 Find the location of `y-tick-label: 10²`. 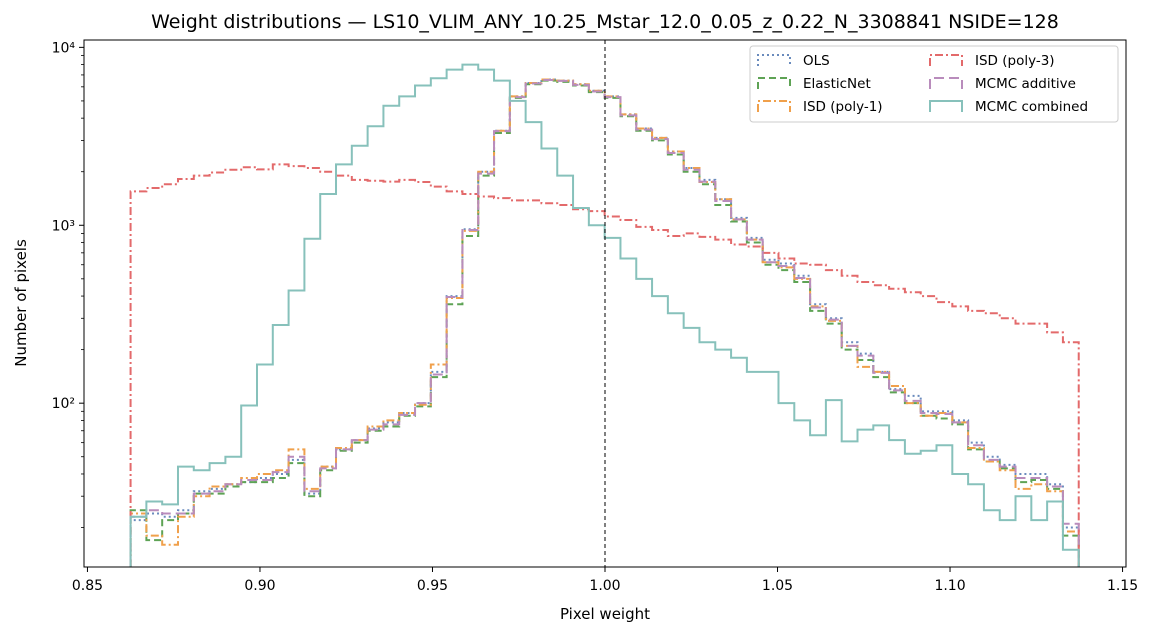

y-tick-label: 10² is located at coordinates (63, 404).